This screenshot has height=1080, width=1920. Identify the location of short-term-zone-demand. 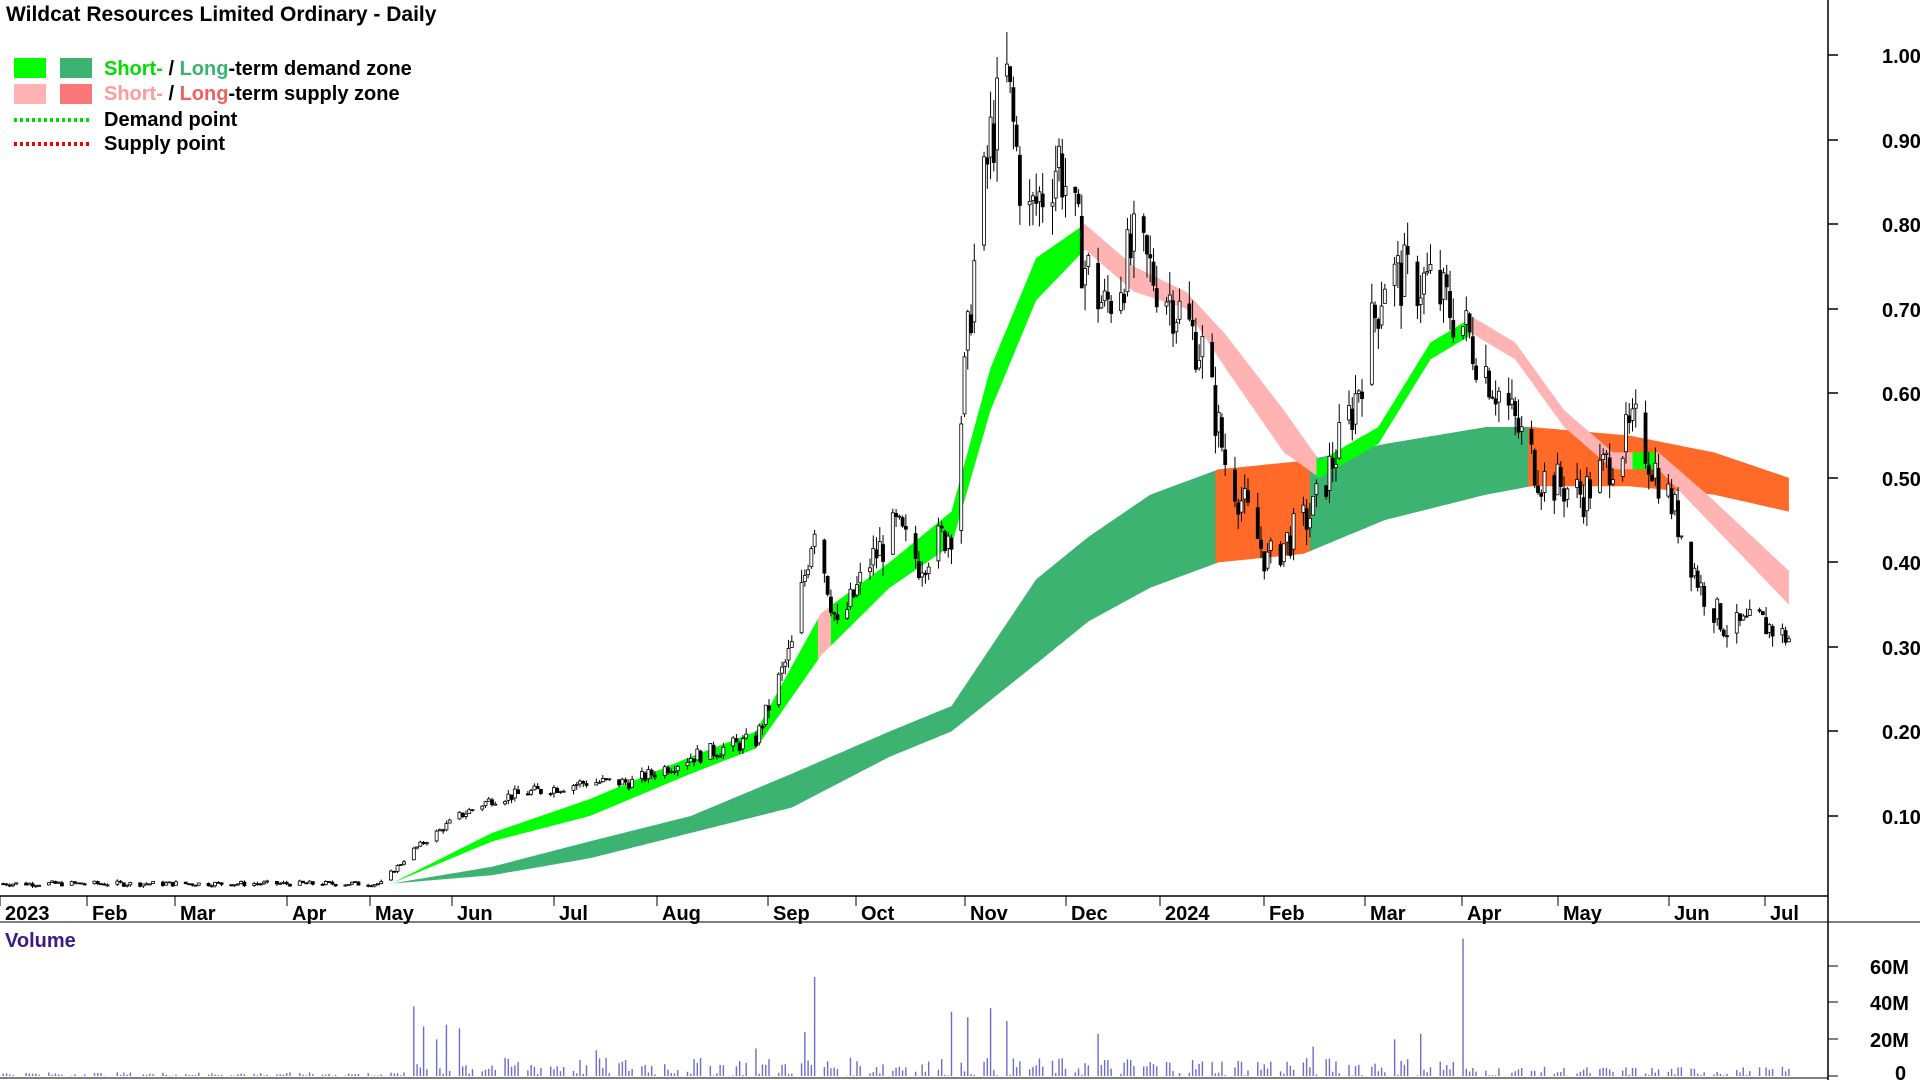
(1394, 397).